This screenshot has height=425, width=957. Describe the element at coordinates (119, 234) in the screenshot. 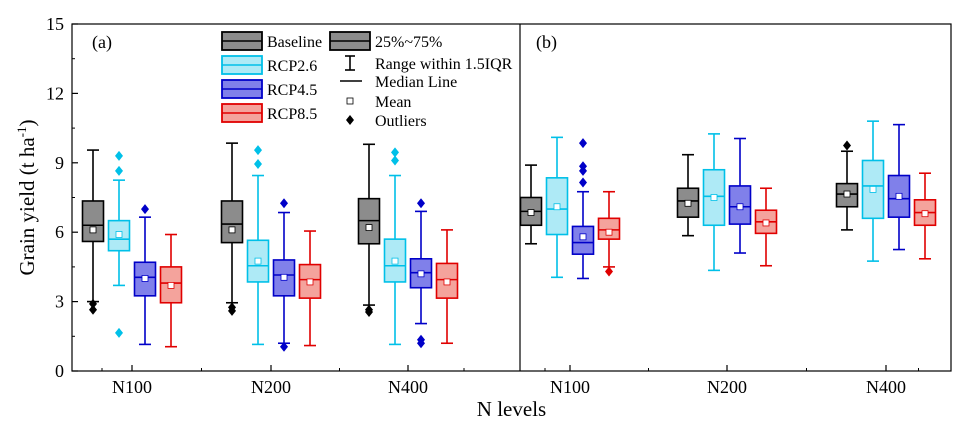

I see `panel1-n100-rcp2-6-mean` at that location.